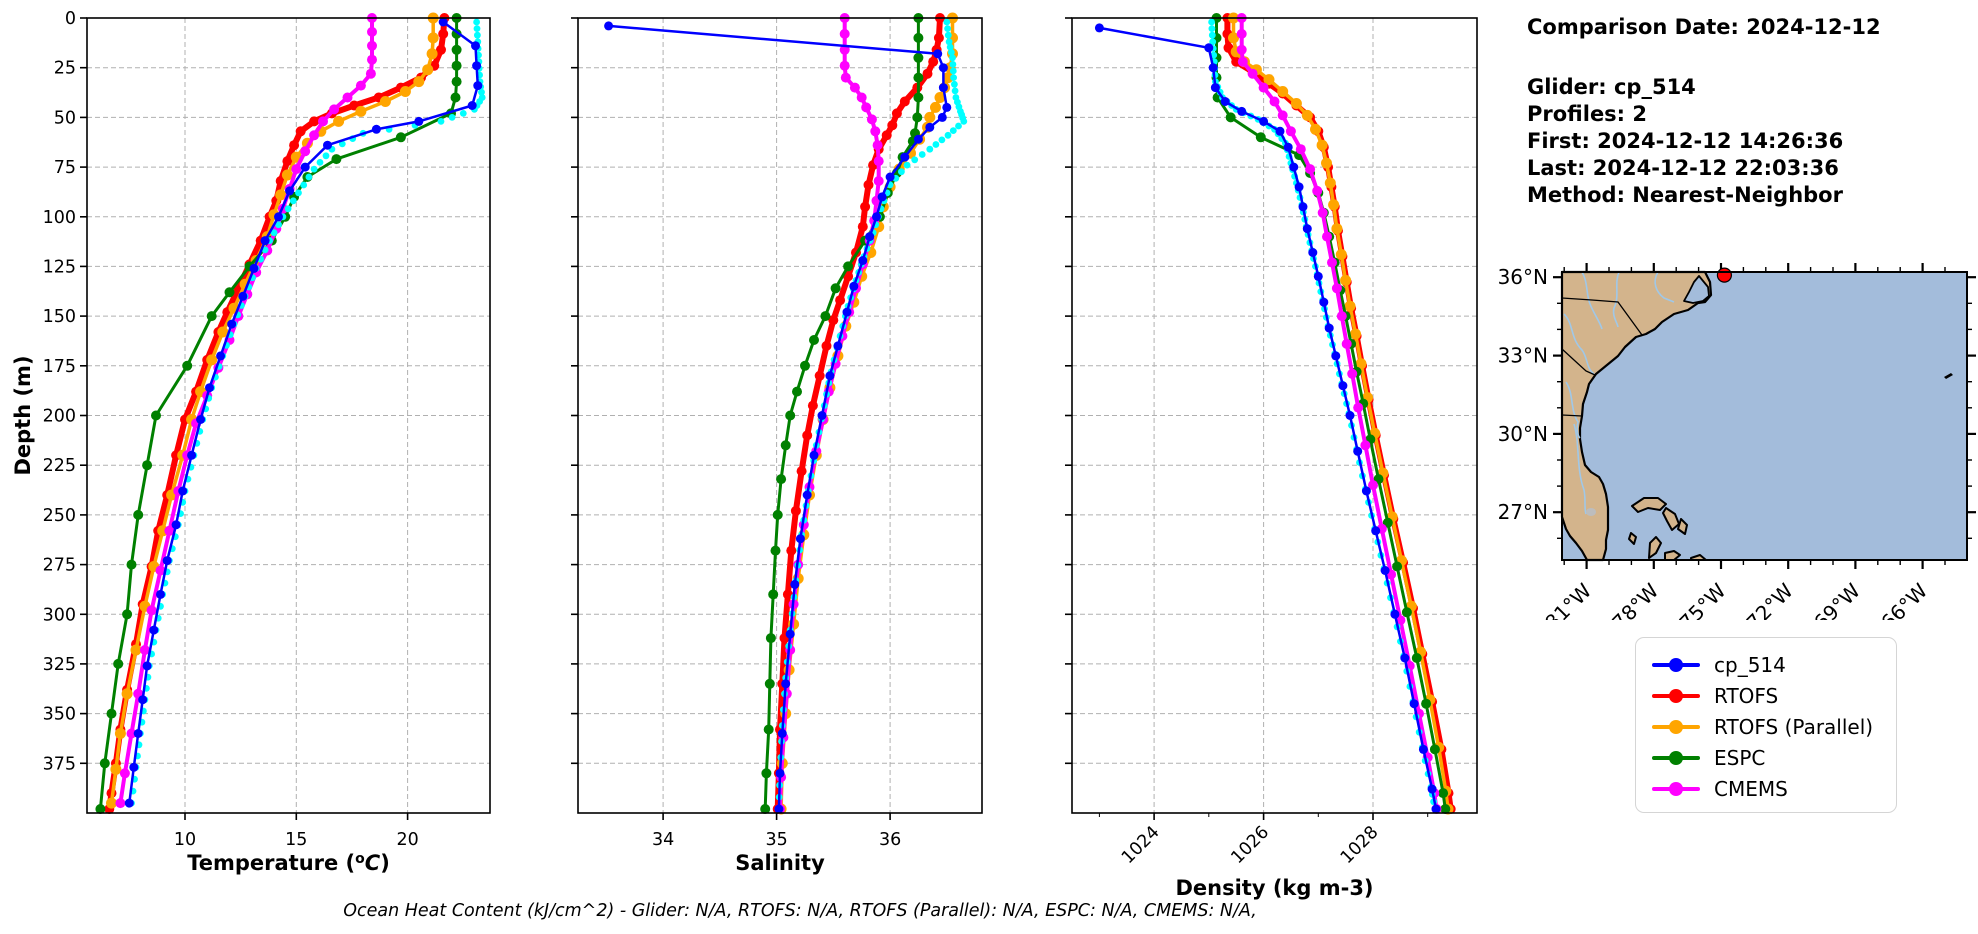 The width and height of the screenshot is (1978, 934). I want to click on legend: cp_514 RTOFS RTOFS (Parallel) ESPC CMEMS, so click(1766, 725).